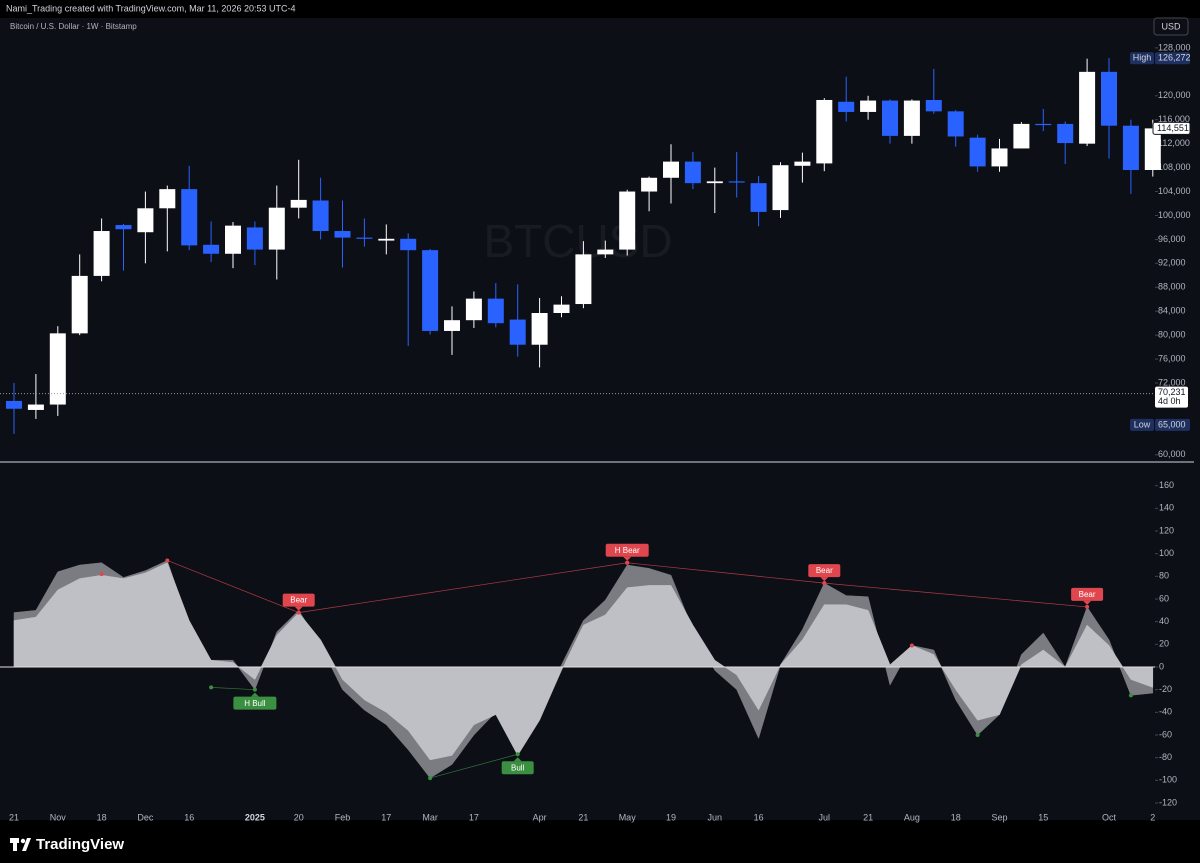  I want to click on marker-value: 65,000, so click(1172, 424).